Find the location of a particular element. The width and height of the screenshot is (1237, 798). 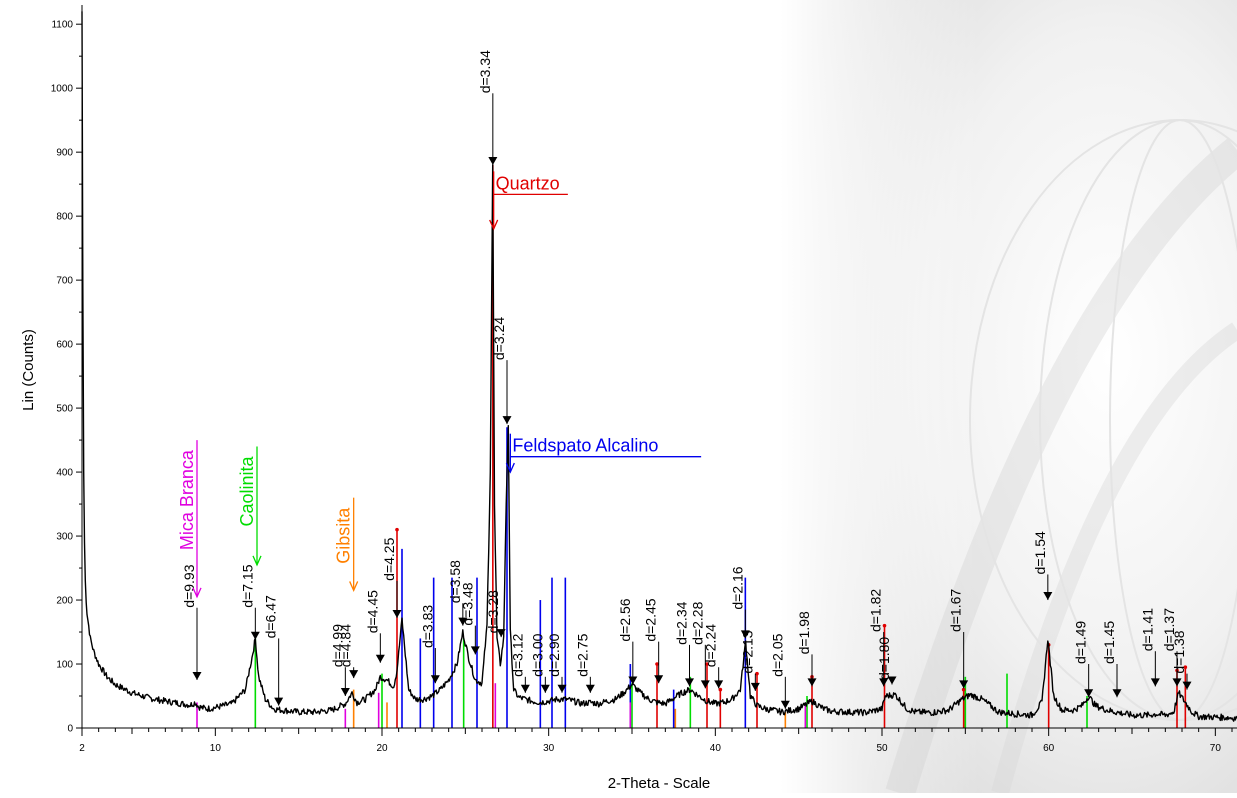

phase-label-group: Caolinita is located at coordinates (249, 506).